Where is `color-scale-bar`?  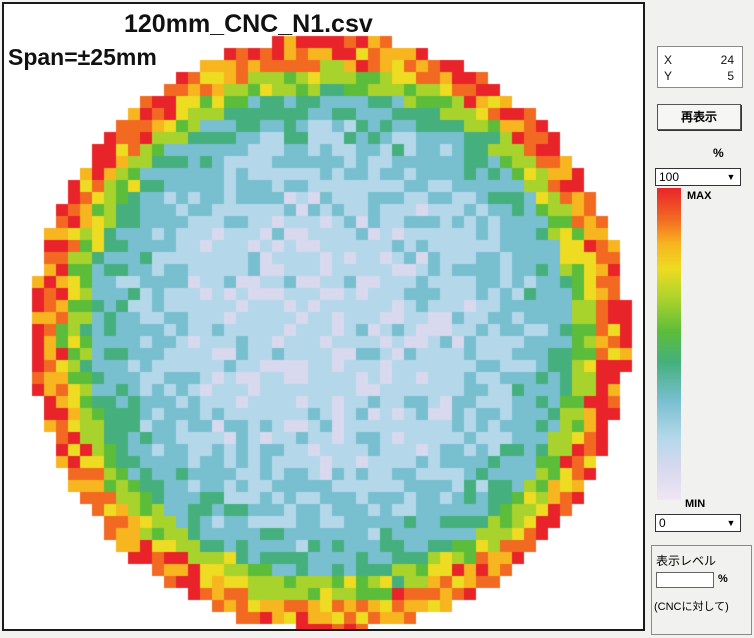
color-scale-bar is located at coordinates (669, 344).